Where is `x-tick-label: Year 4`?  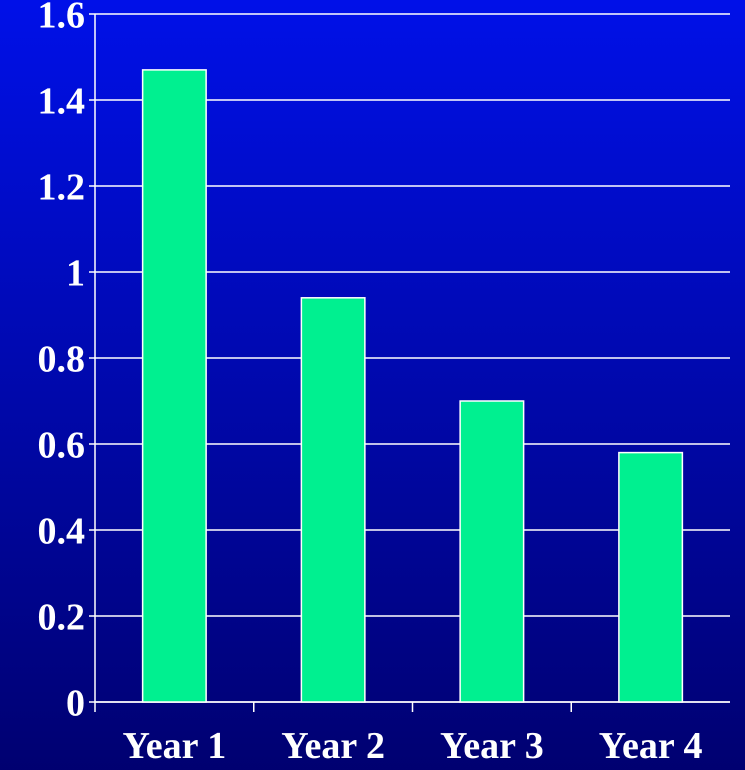 x-tick-label: Year 4 is located at coordinates (650, 746).